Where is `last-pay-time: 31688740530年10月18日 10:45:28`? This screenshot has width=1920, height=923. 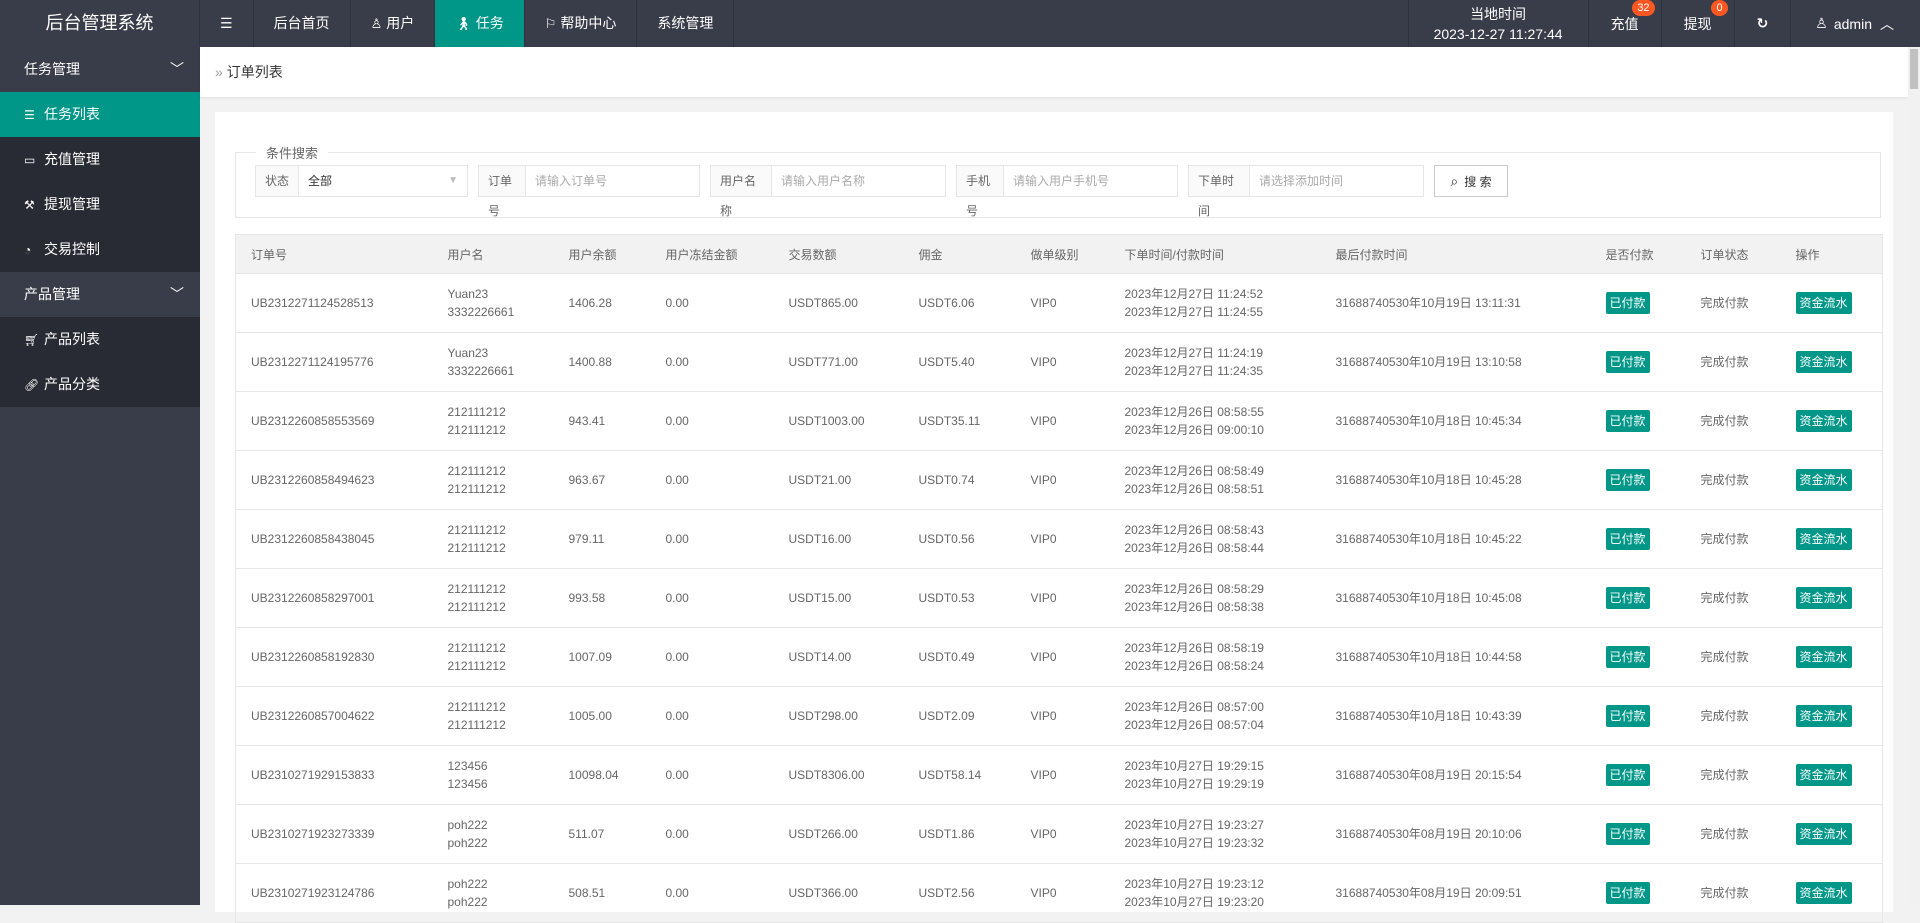 last-pay-time: 31688740530年10月18日 10:45:28 is located at coordinates (1428, 480).